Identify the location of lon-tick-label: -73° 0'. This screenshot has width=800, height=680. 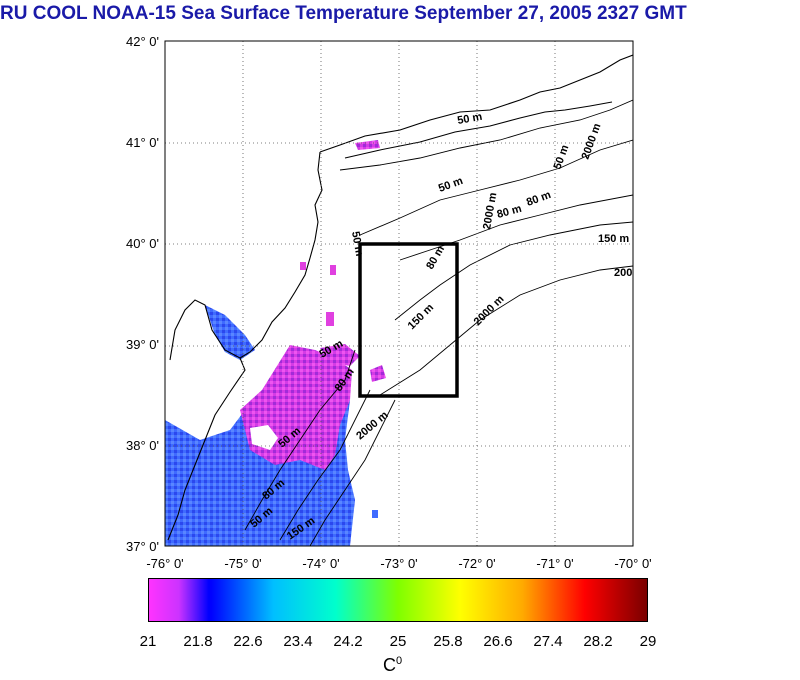
(398, 563).